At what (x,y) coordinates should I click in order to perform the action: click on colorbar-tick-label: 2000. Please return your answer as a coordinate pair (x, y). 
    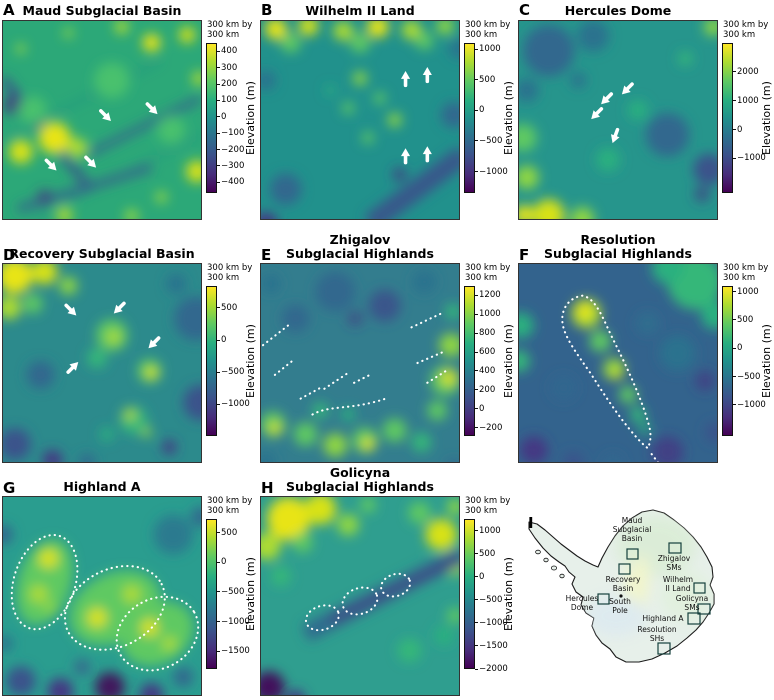
    Looking at the image, I should click on (746, 72).